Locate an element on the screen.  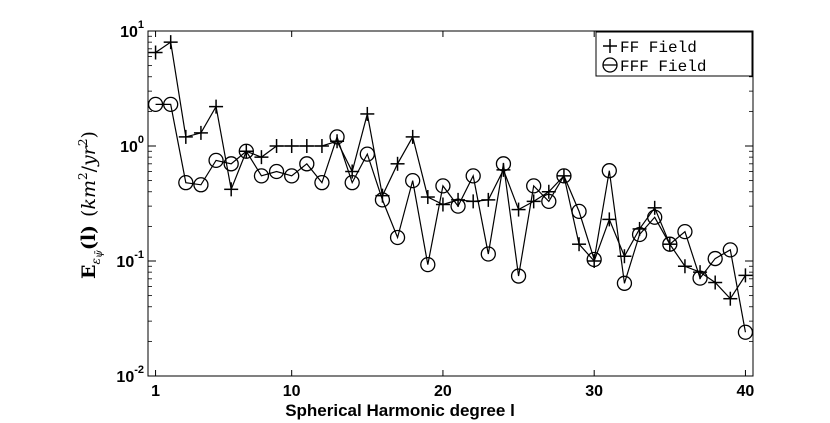
x-tick-label: 1 is located at coordinates (155, 391).